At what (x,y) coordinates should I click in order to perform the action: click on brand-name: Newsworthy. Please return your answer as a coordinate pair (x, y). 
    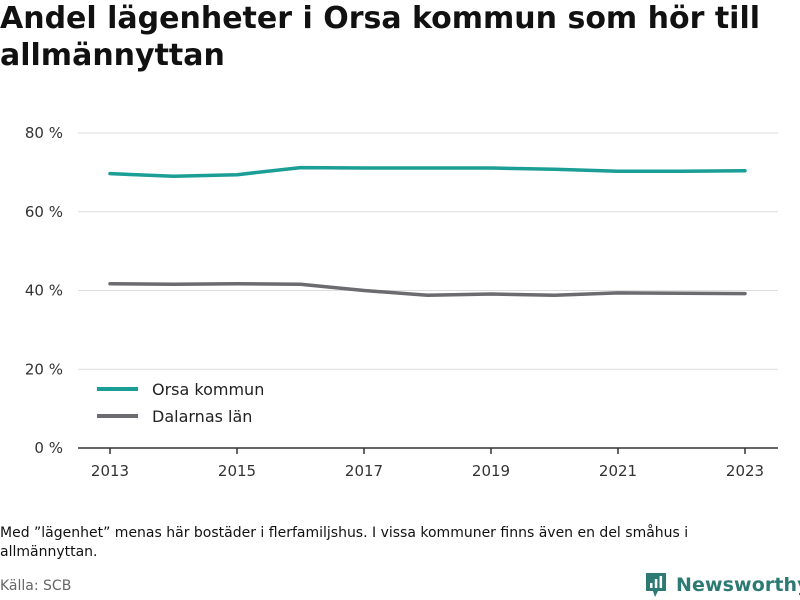
    Looking at the image, I should click on (738, 585).